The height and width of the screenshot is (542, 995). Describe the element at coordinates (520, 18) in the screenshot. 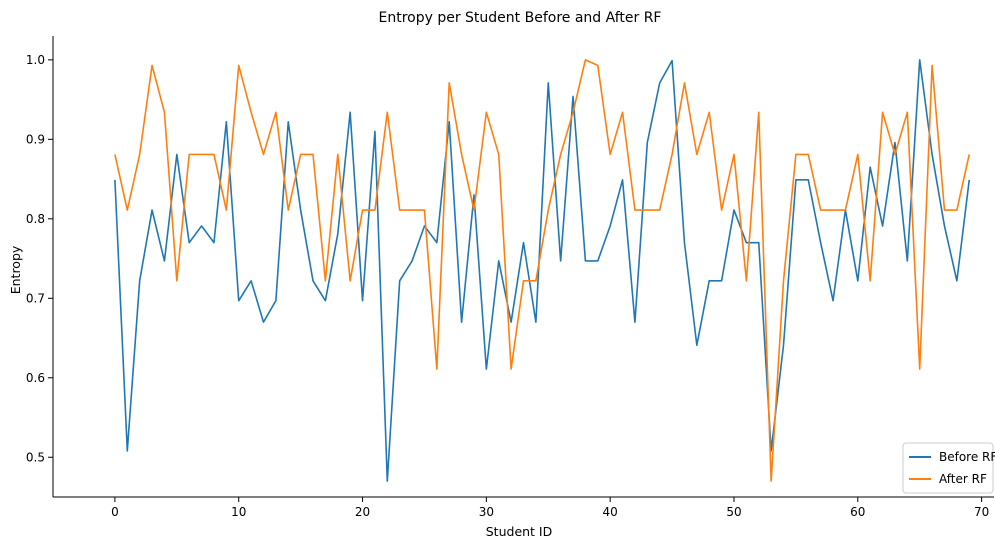

I see `chart-title: Entropy per Student Before and After RF` at that location.